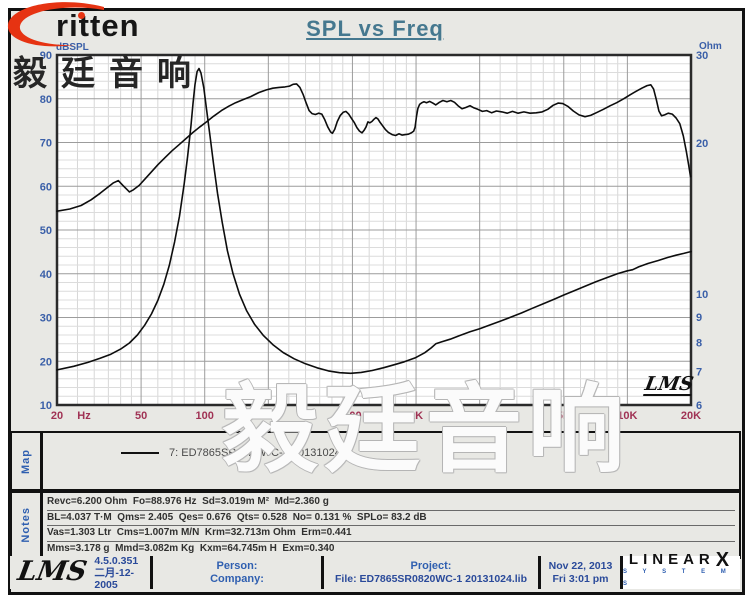 The image size is (750, 600). What do you see at coordinates (205, 416) in the screenshot?
I see `x-tick-label: 100` at bounding box center [205, 416].